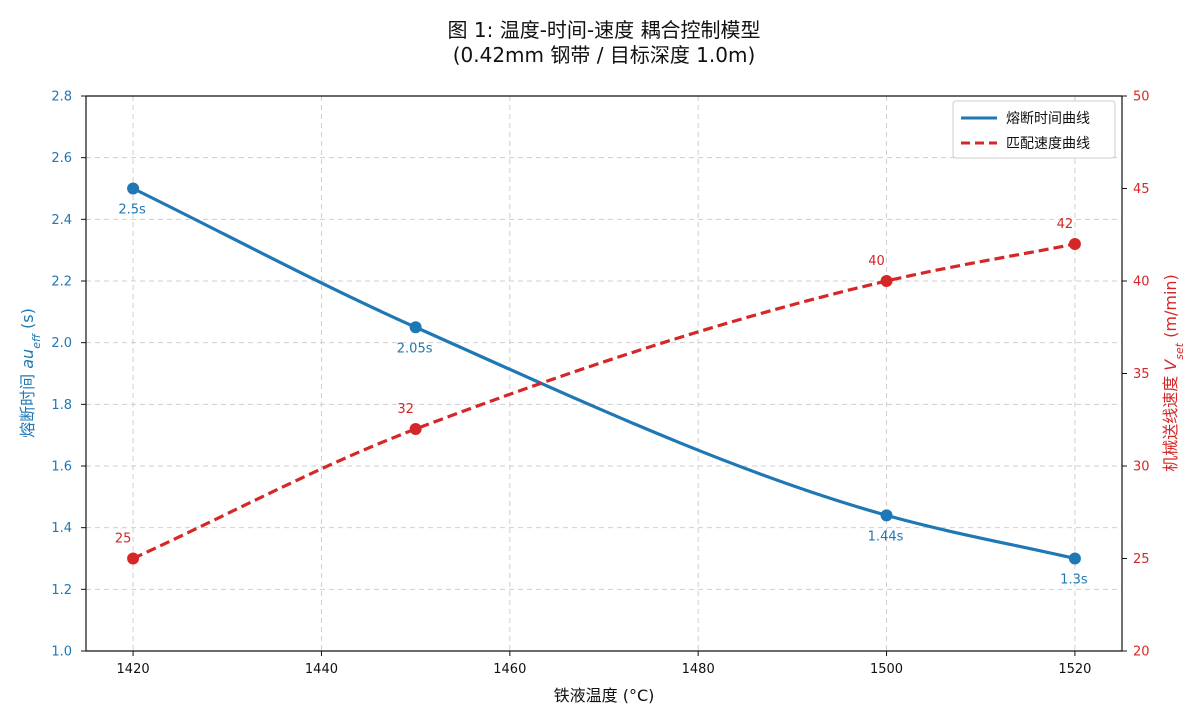  I want to click on data-label-1: 42, so click(1065, 224).